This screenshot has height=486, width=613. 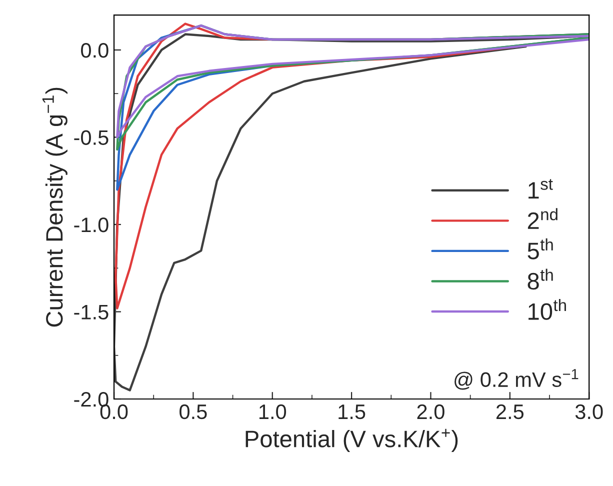 I want to click on y-tick-label: -1.0, so click(x=91, y=224).